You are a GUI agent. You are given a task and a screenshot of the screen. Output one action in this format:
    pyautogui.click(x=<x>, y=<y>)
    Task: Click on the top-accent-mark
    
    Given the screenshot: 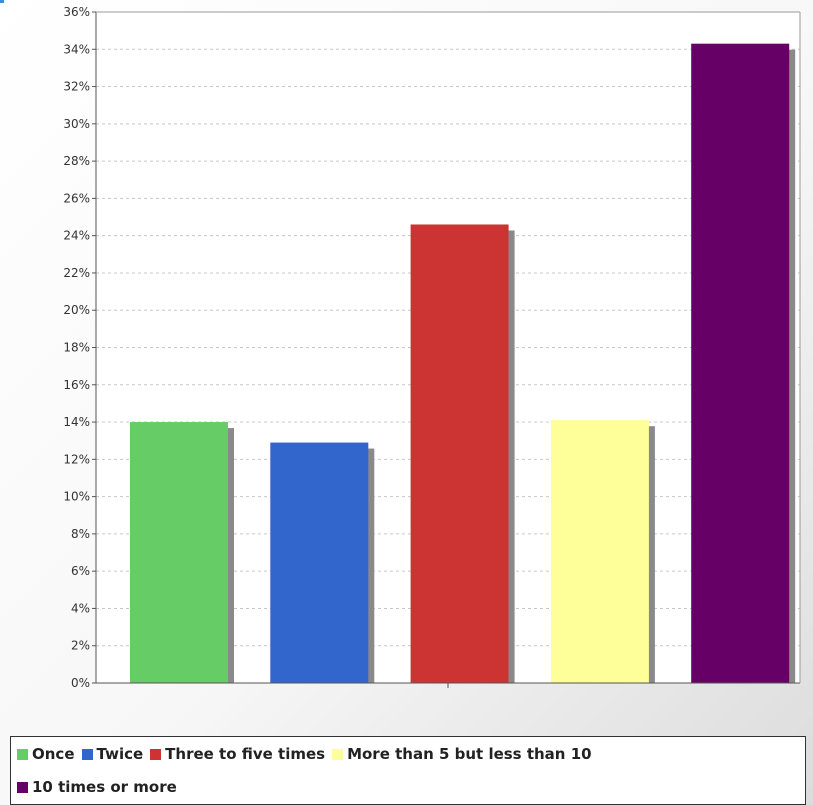 What is the action you would take?
    pyautogui.click(x=2, y=1)
    